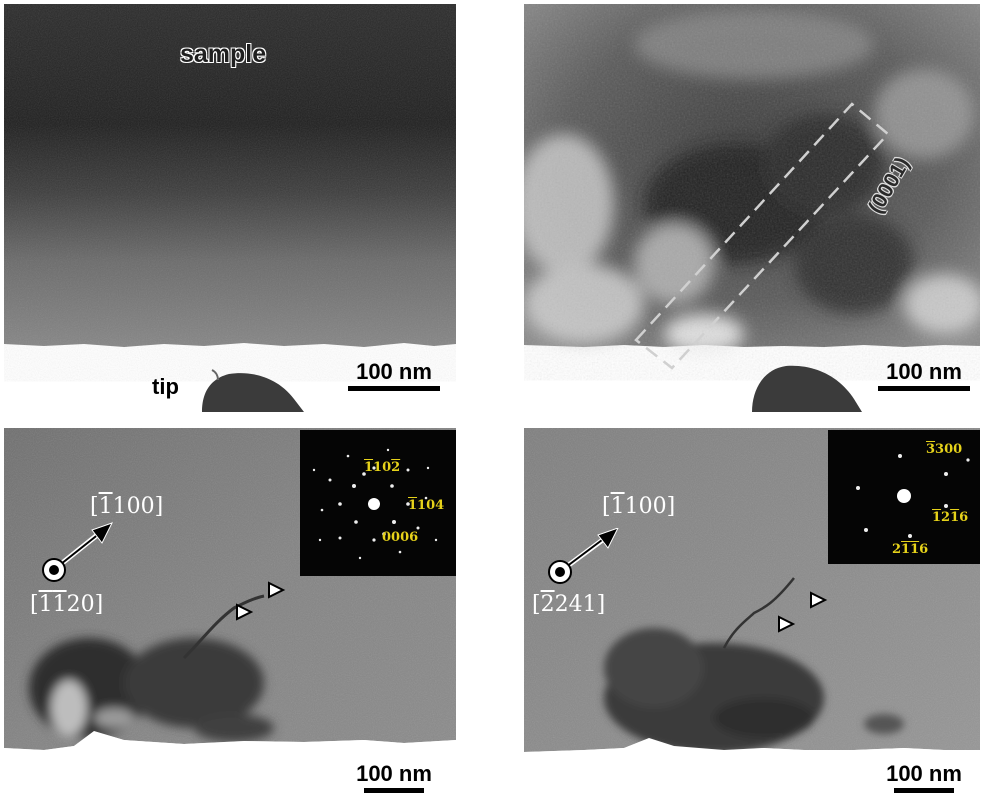  I want to click on tip-label: tip, so click(165, 386).